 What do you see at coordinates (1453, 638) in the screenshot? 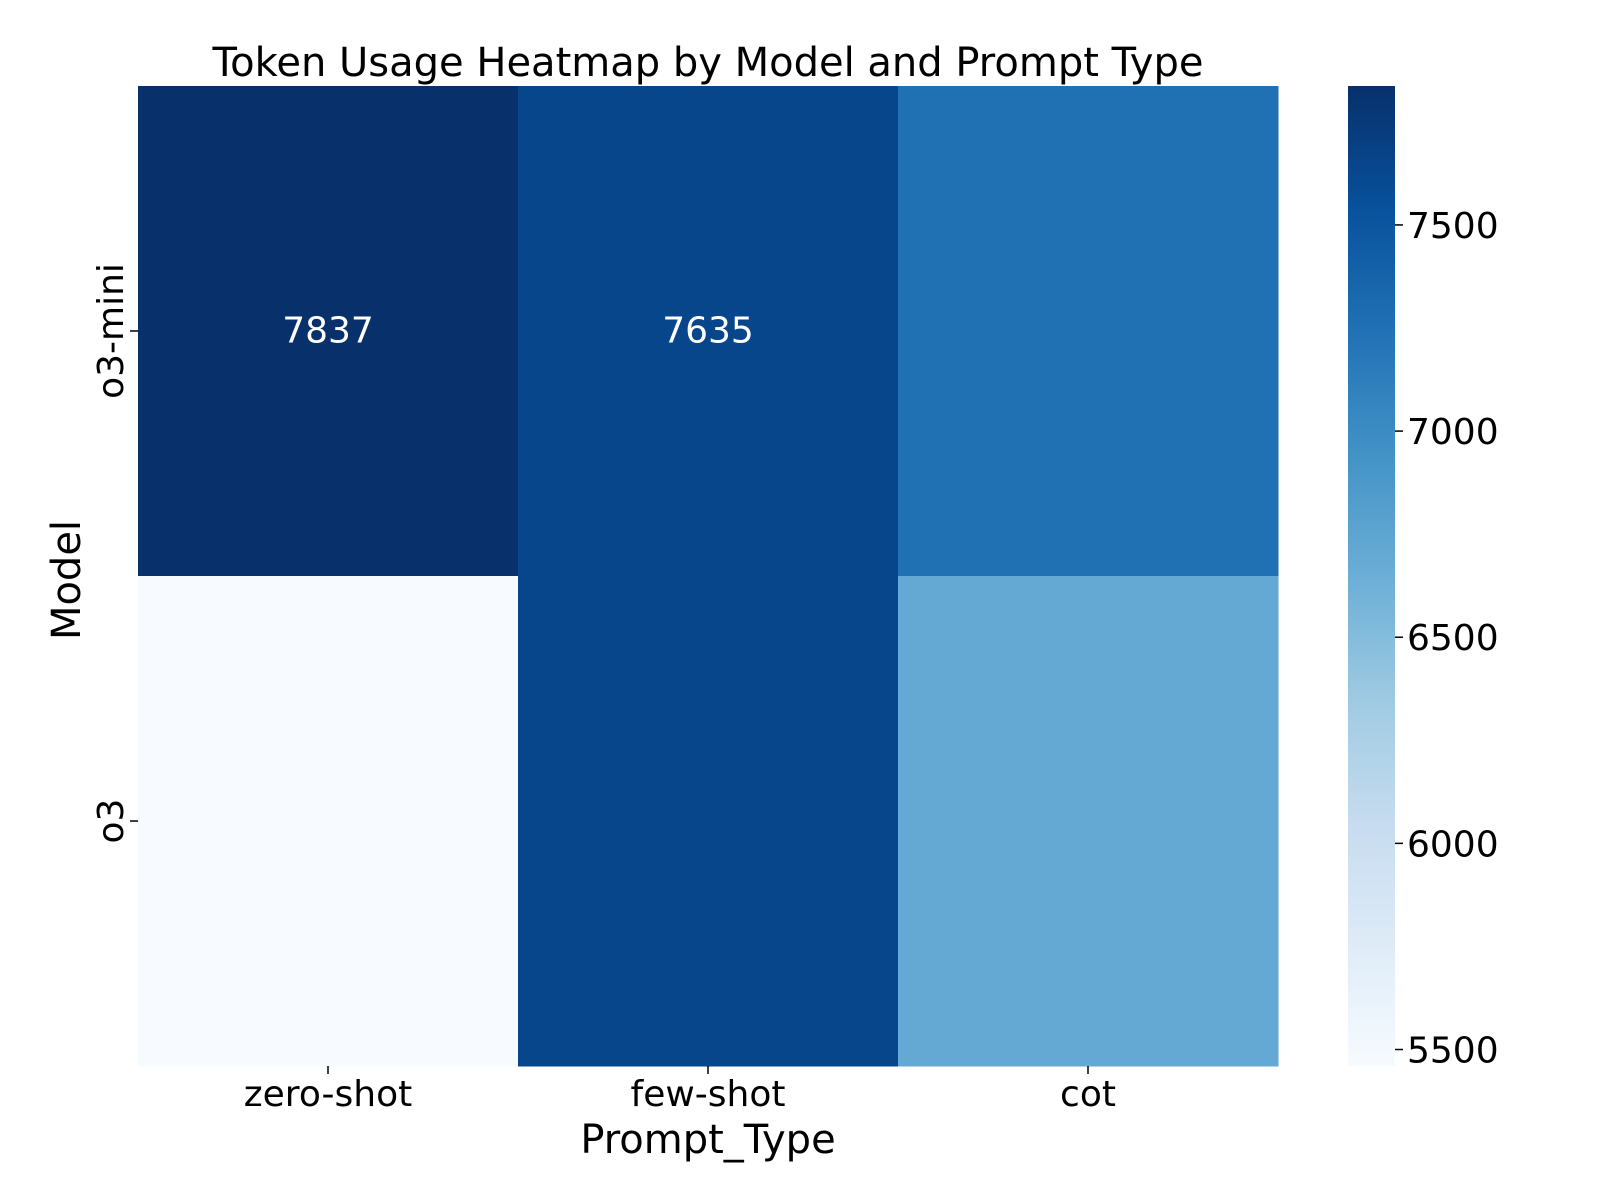
I see `colorbar-tick-label: 6500` at bounding box center [1453, 638].